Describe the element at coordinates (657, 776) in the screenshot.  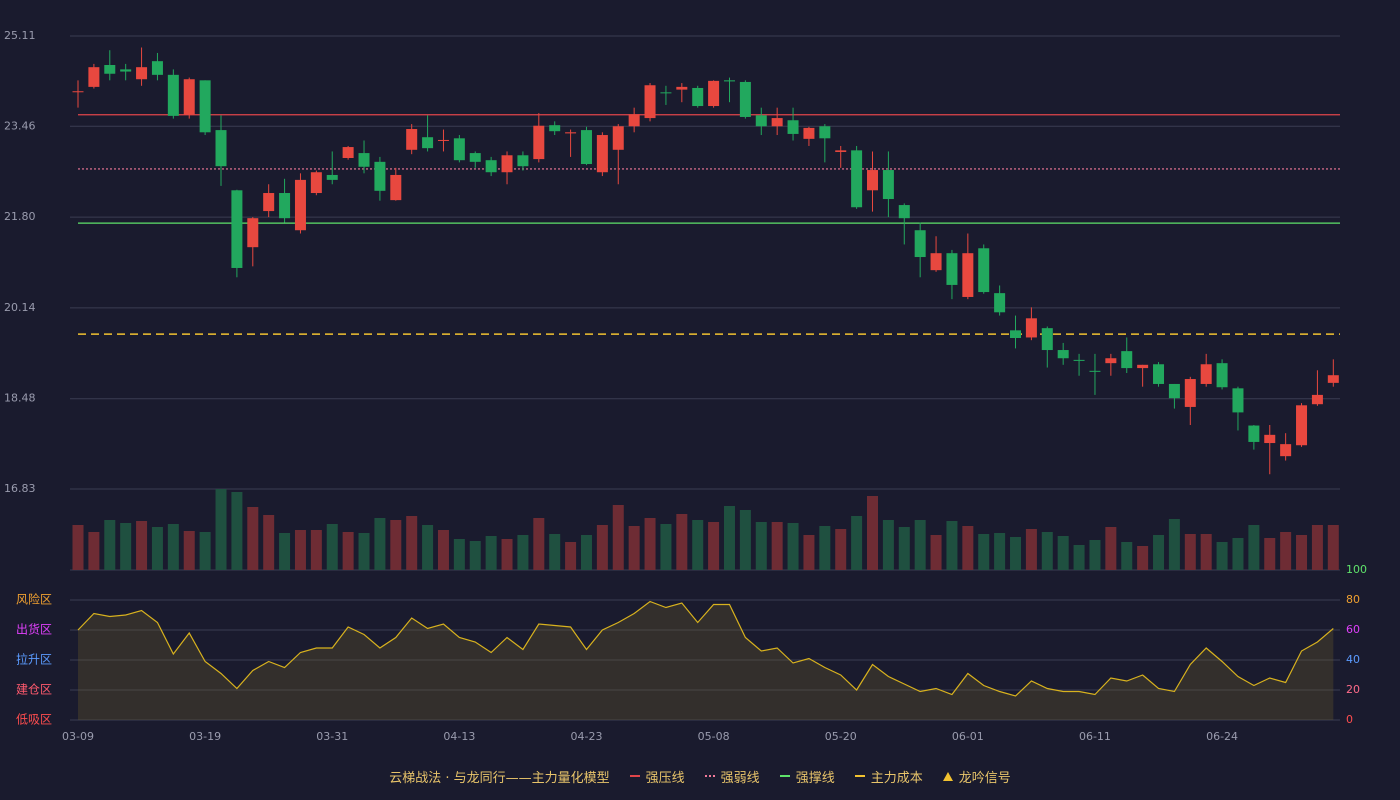
I see `legend-item: 强压线` at that location.